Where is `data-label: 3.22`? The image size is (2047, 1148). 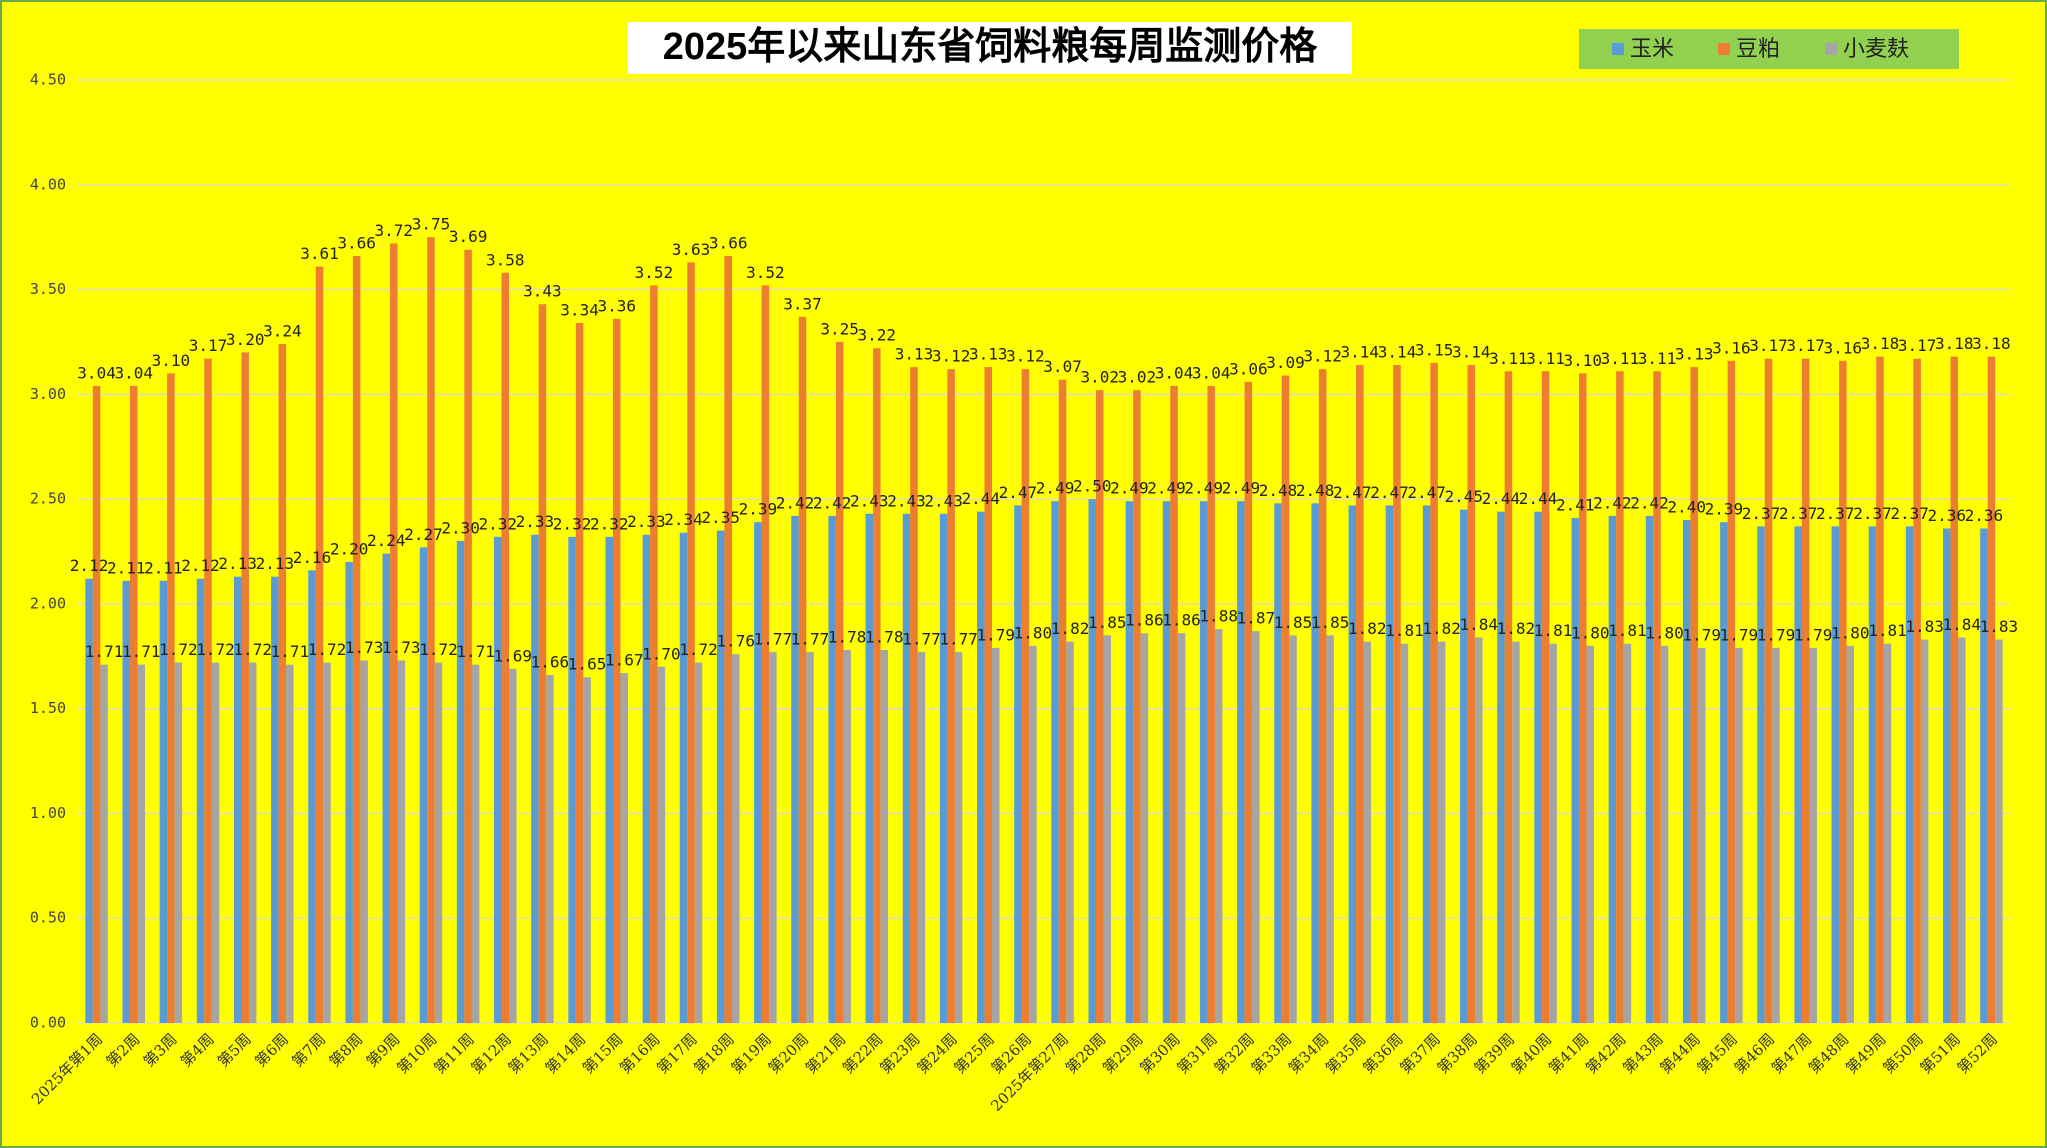 data-label: 3.22 is located at coordinates (877, 335).